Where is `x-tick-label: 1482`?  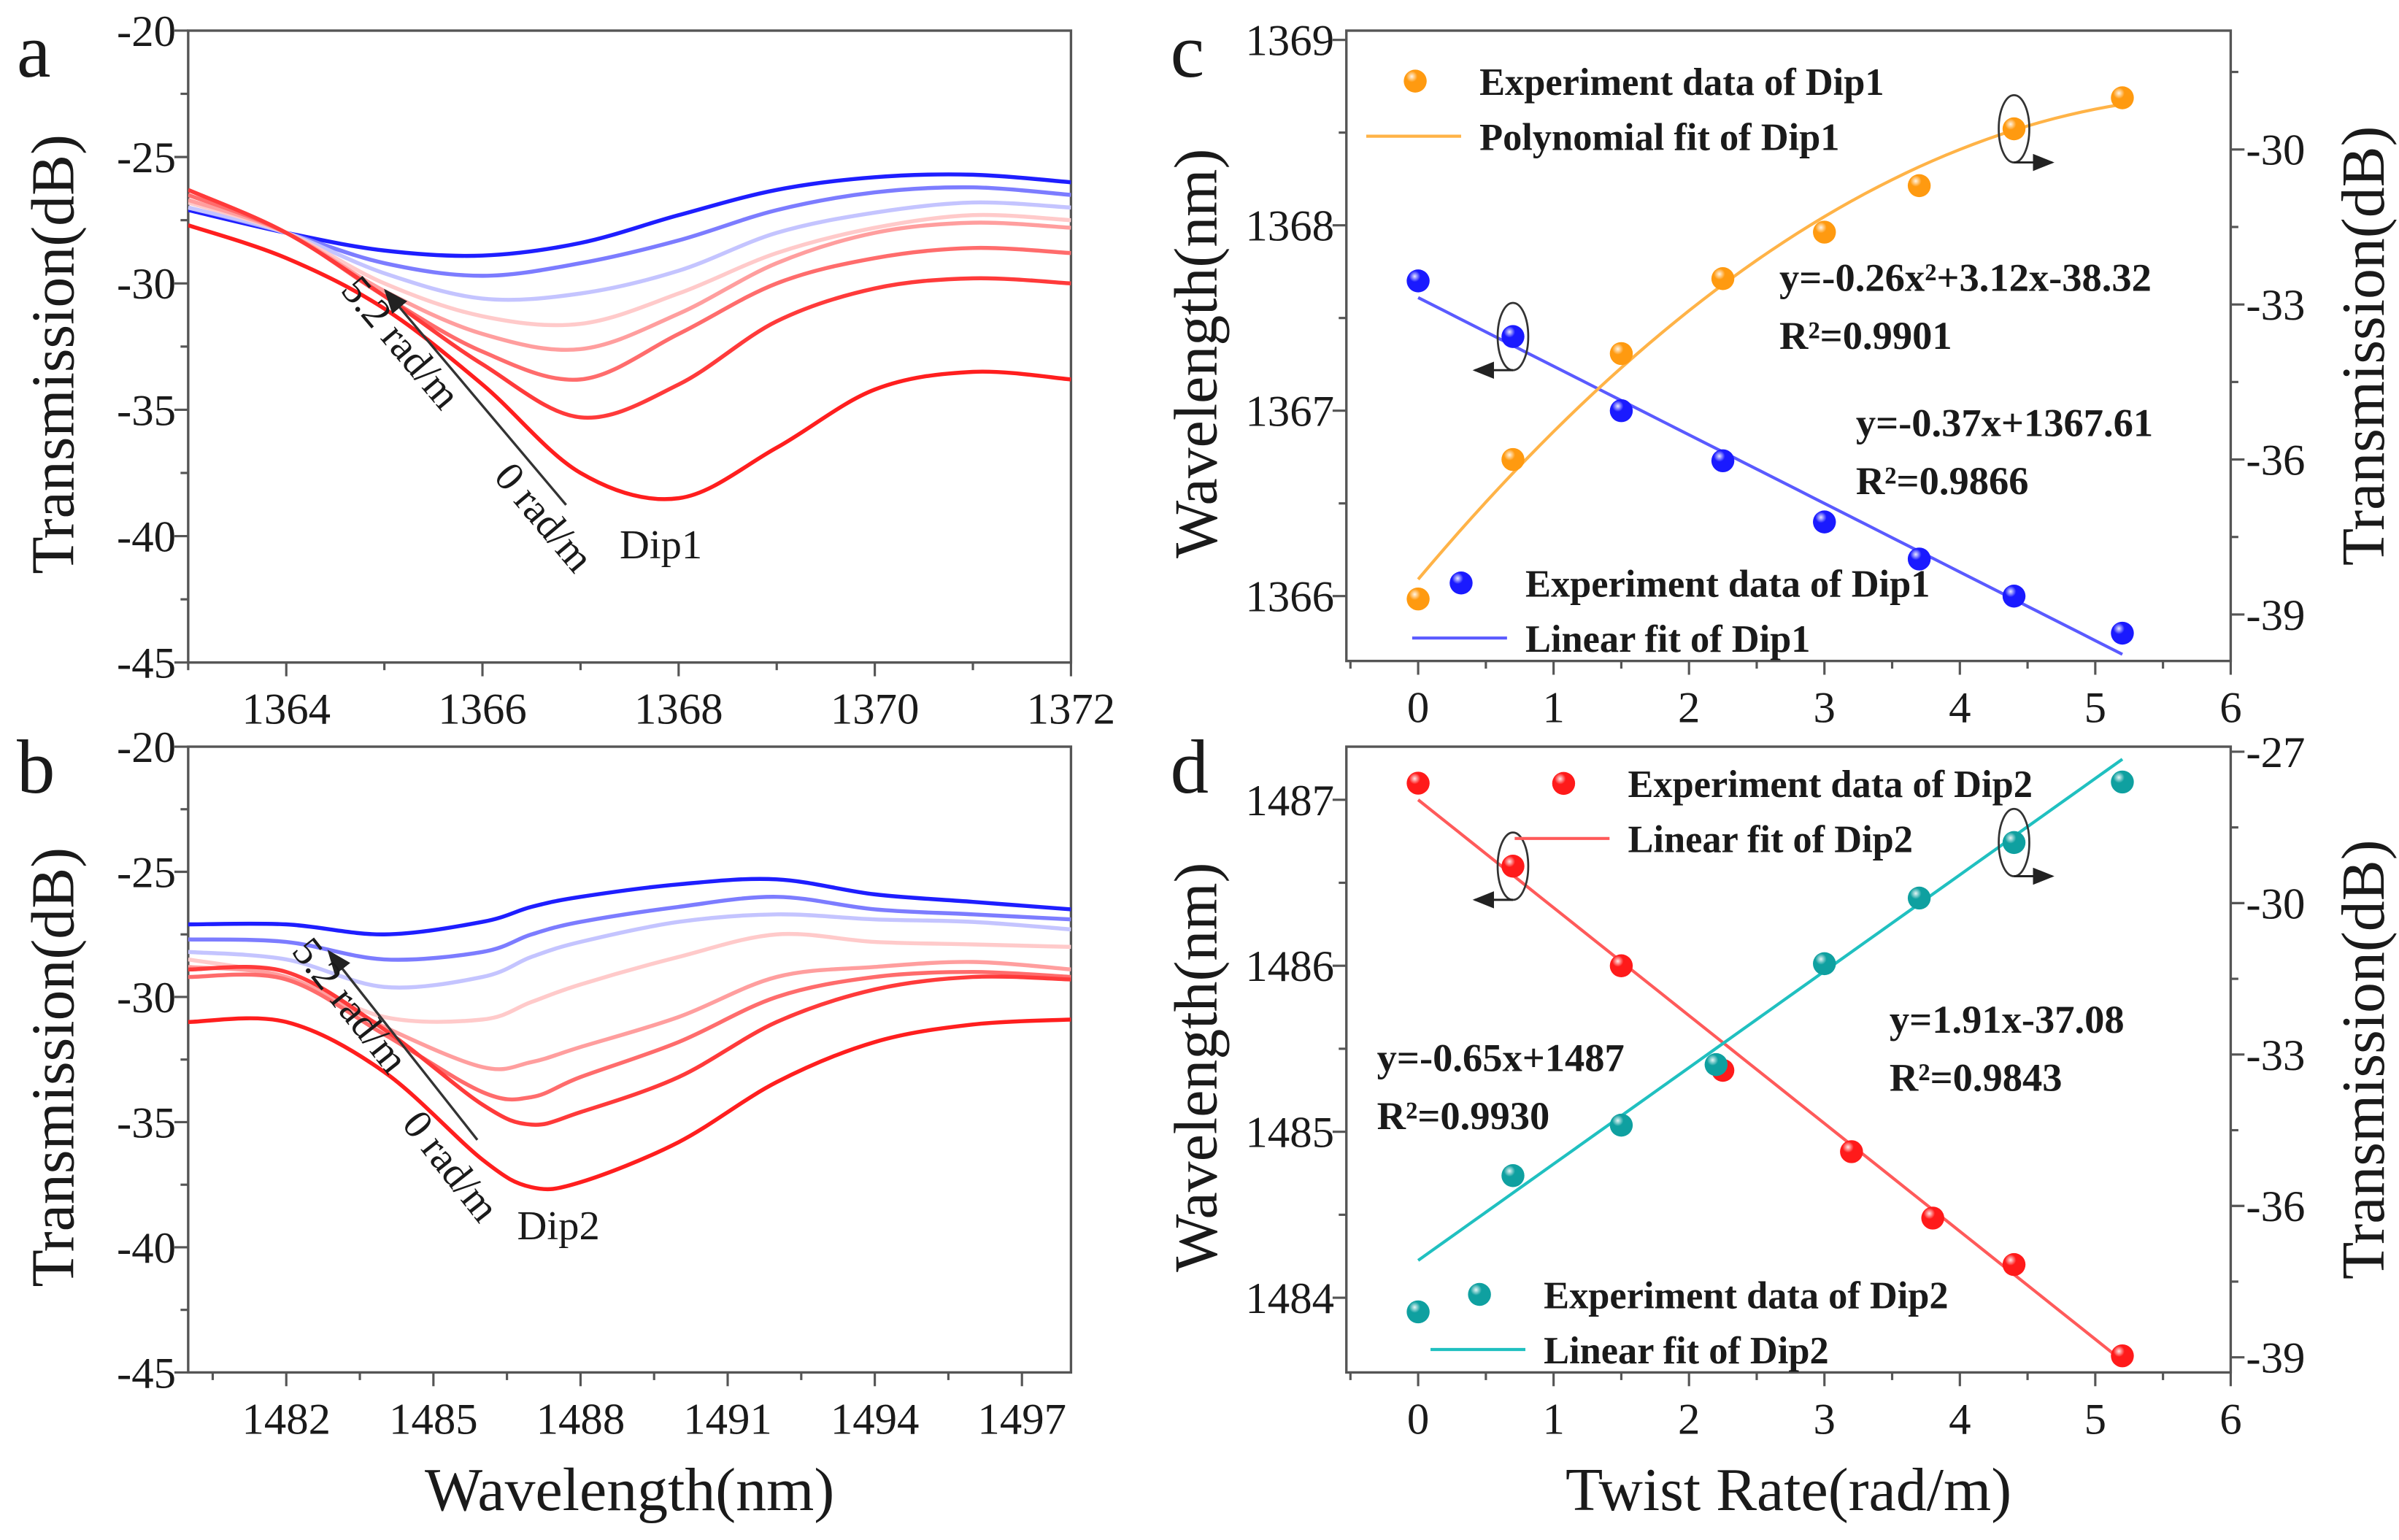 x-tick-label: 1482 is located at coordinates (286, 1419).